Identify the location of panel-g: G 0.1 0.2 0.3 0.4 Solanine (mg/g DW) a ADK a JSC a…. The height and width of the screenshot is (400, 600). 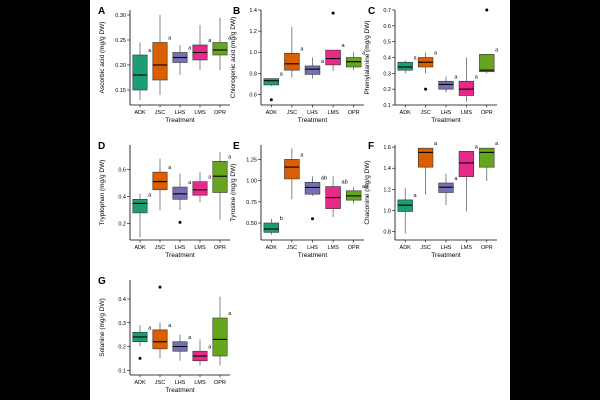
(165, 335).